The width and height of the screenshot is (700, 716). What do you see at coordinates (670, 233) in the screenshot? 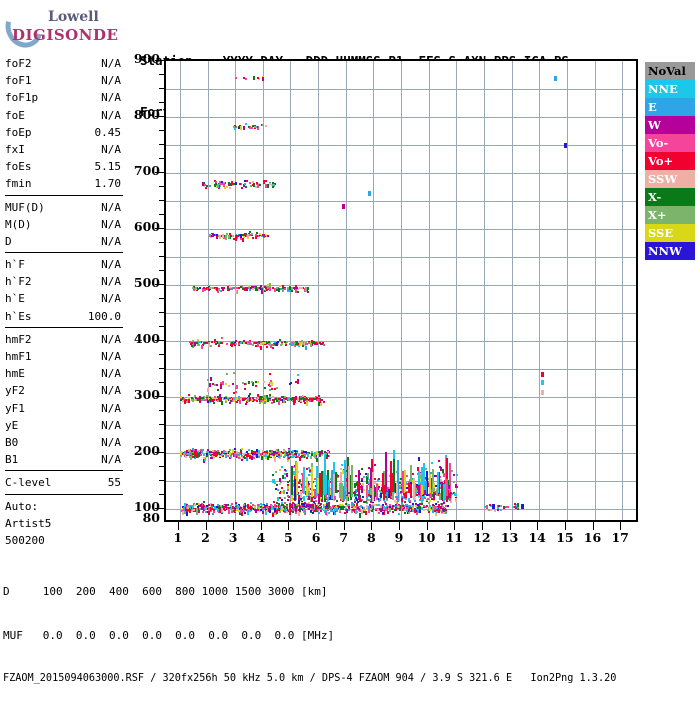
I see `legend-item-sse: SSE` at bounding box center [670, 233].